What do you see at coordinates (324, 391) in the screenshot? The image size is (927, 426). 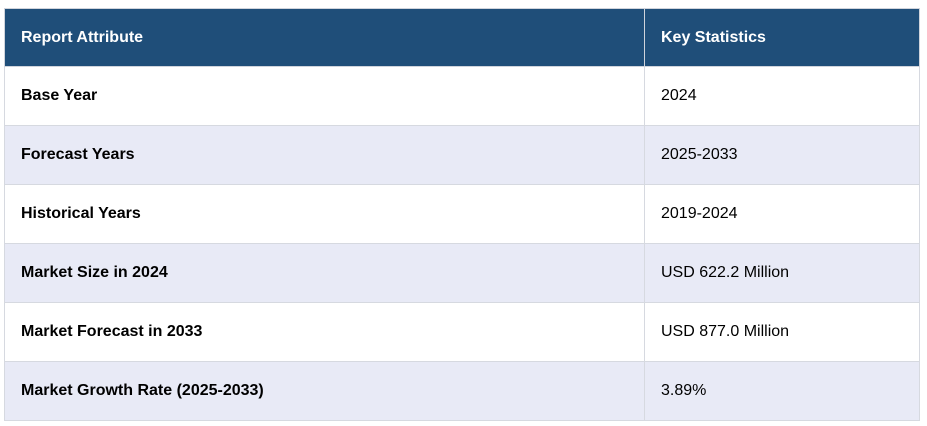 I see `row-attribute: Market Growth Rate (2025-2033)` at bounding box center [324, 391].